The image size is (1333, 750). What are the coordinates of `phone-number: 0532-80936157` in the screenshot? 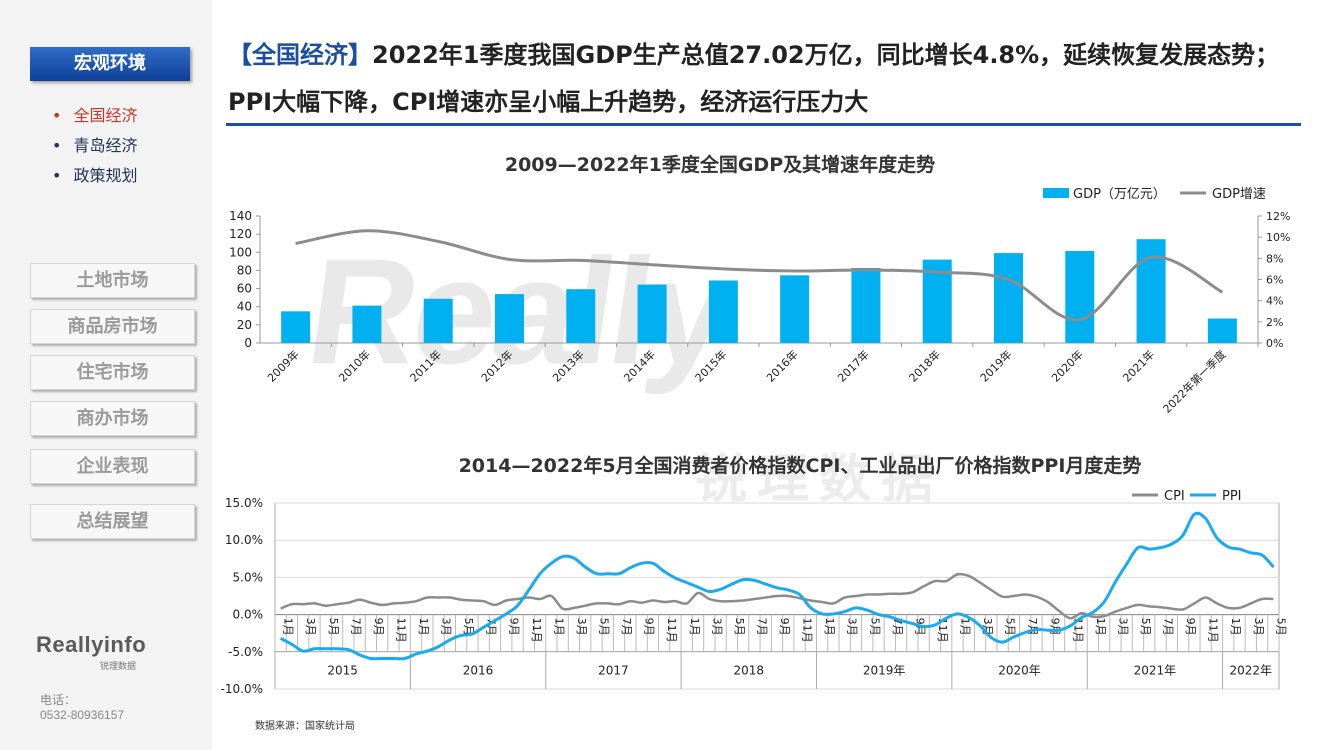 It's located at (82, 715).